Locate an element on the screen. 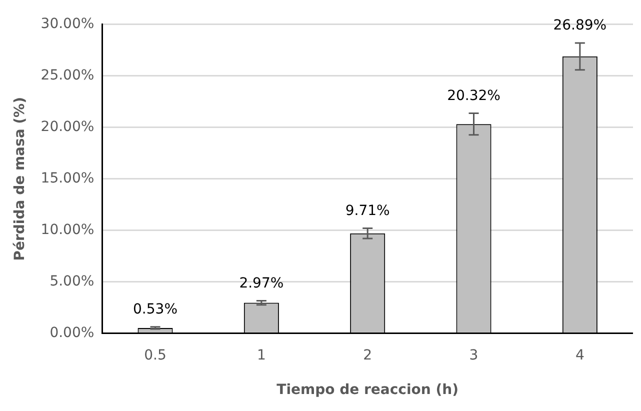 Image resolution: width=641 pixels, height=411 pixels. data-label: 2.97% is located at coordinates (261, 283).